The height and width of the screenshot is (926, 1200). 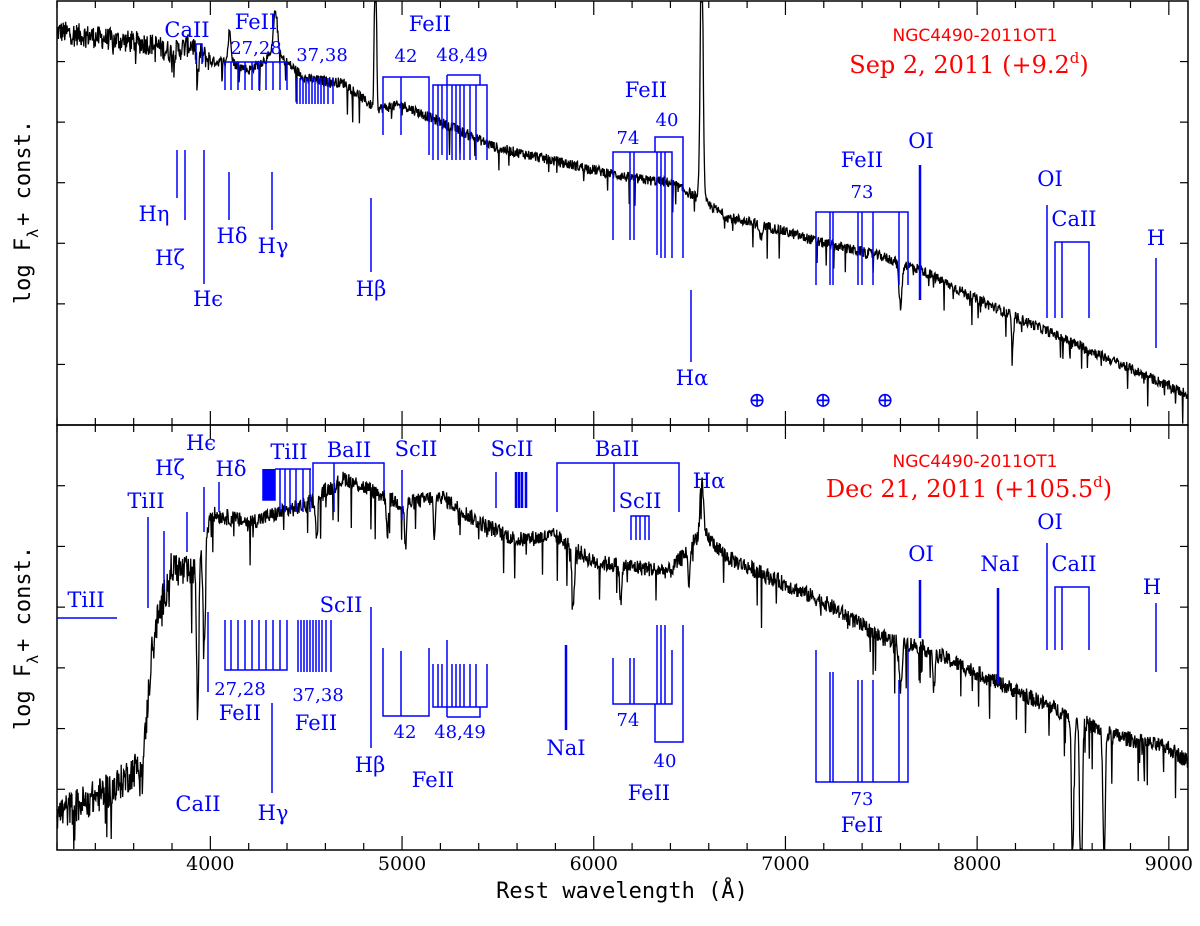 What do you see at coordinates (757, 400) in the screenshot?
I see `telluric-symbol-1: ⊕` at bounding box center [757, 400].